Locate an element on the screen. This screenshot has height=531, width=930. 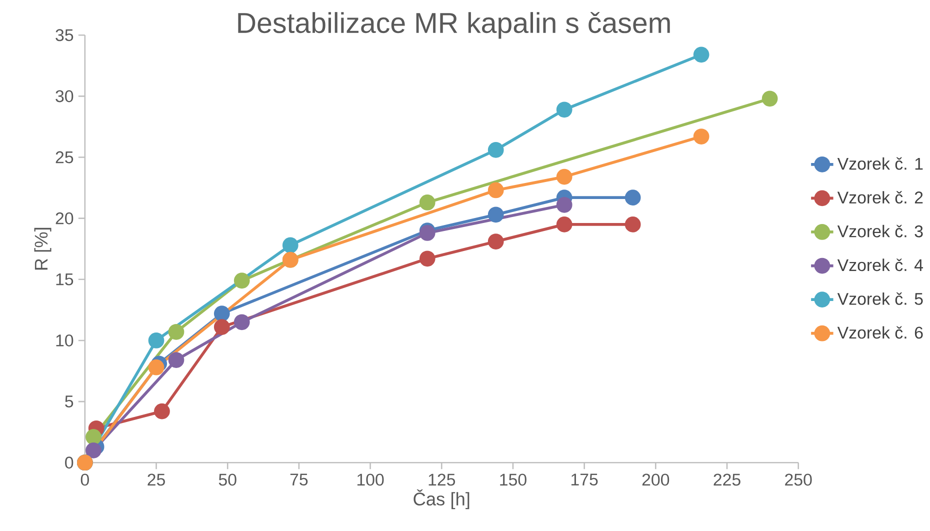
legend-label: Vzorek č. 5 is located at coordinates (880, 298).